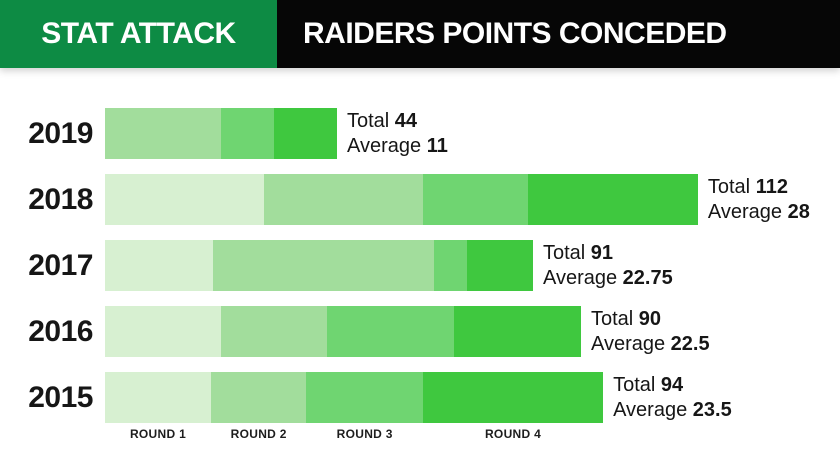 This screenshot has width=840, height=472. I want to click on axis-label-round-4: ROUND 4, so click(513, 434).